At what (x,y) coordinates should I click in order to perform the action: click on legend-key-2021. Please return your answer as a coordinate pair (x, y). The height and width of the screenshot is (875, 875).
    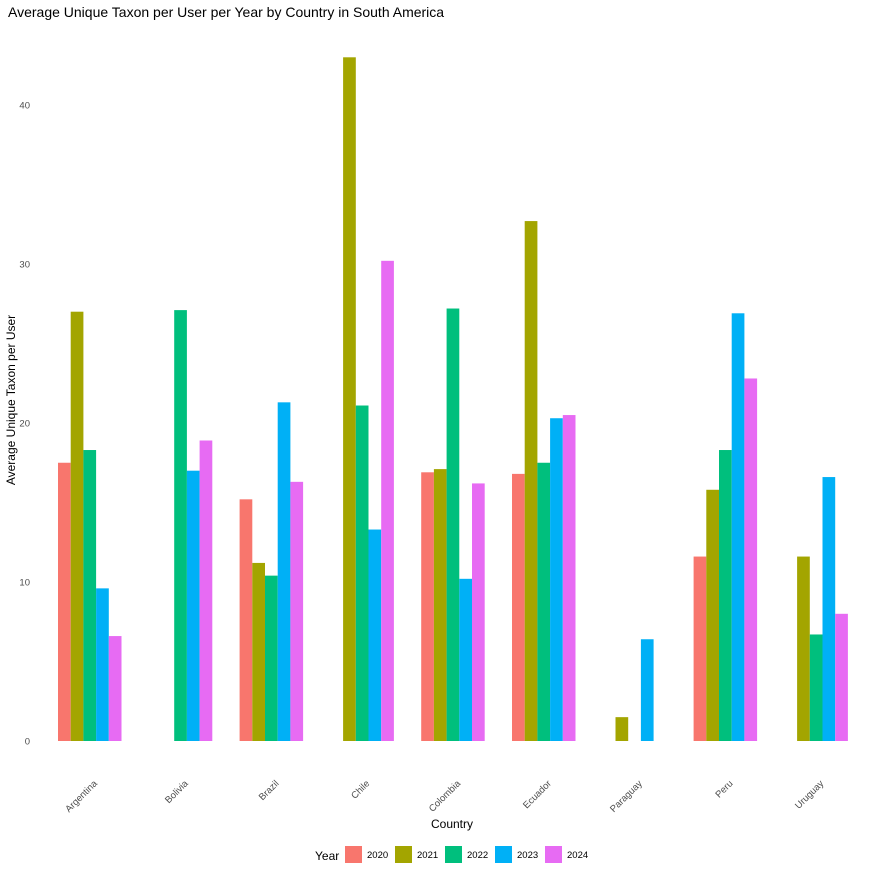
    Looking at the image, I should click on (403, 854).